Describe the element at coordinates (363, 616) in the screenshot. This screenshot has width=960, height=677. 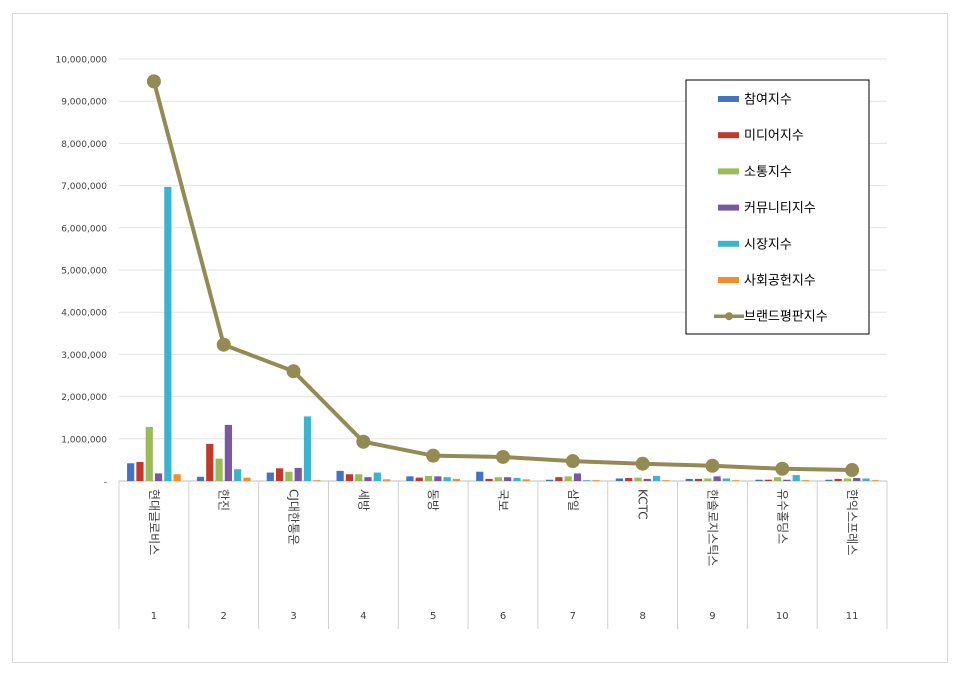
I see `x-rank-label: 4` at that location.